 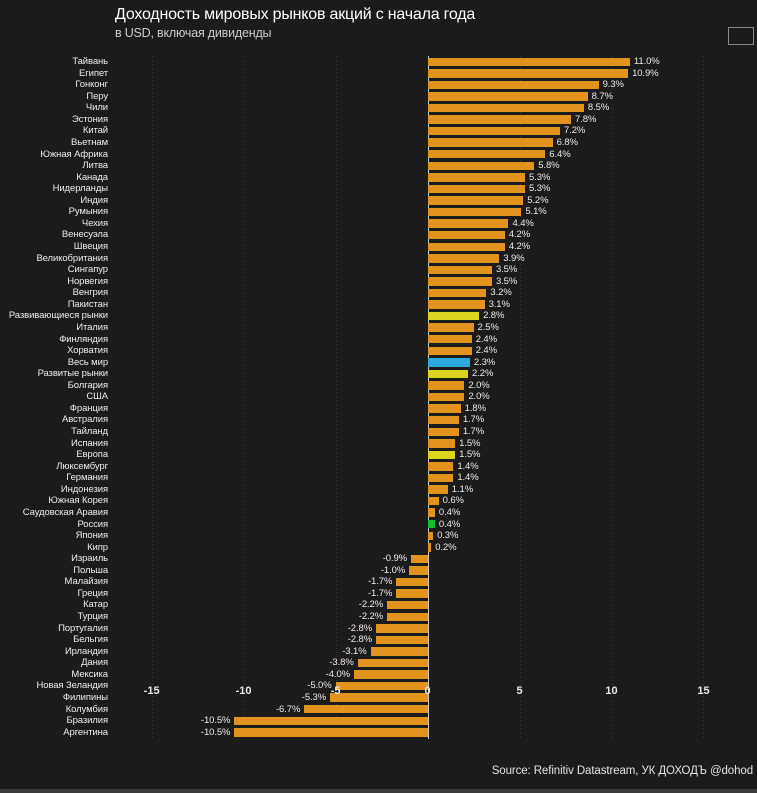 I want to click on country-label: Саудовская Аравия, so click(x=65, y=512).